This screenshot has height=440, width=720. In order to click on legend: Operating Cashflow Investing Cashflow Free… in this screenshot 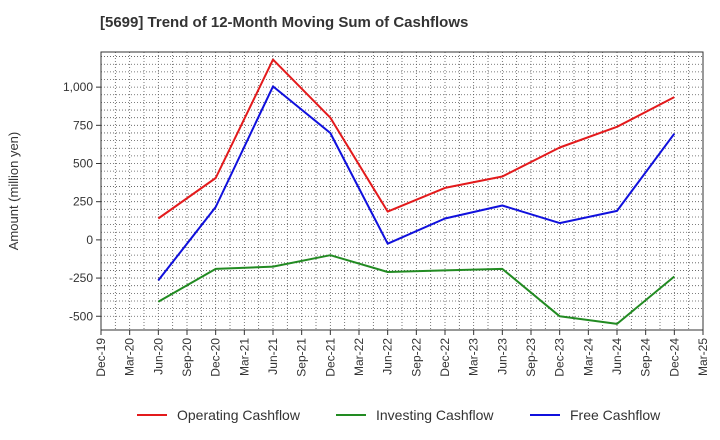, I will do `click(399, 415)`.